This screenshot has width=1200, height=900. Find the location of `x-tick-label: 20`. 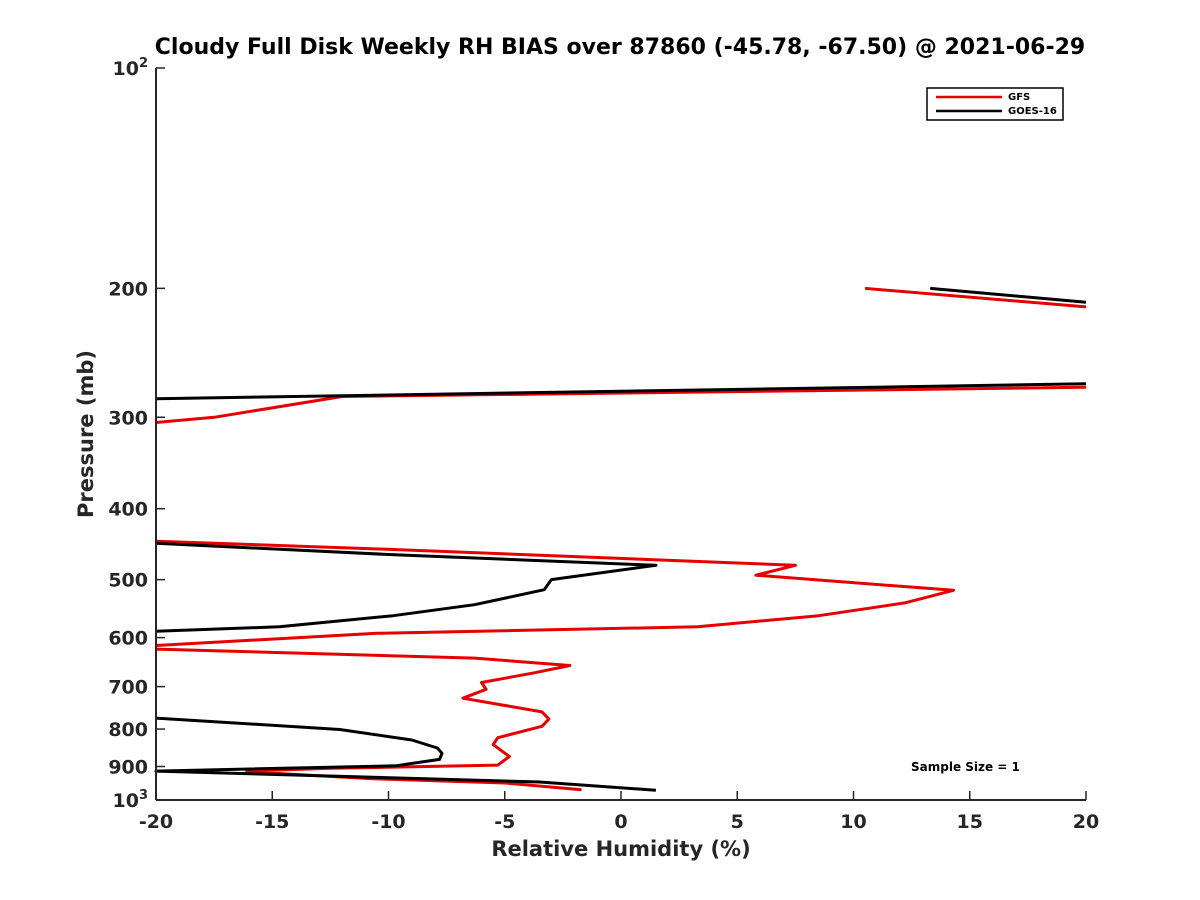

x-tick-label: 20 is located at coordinates (1086, 822).